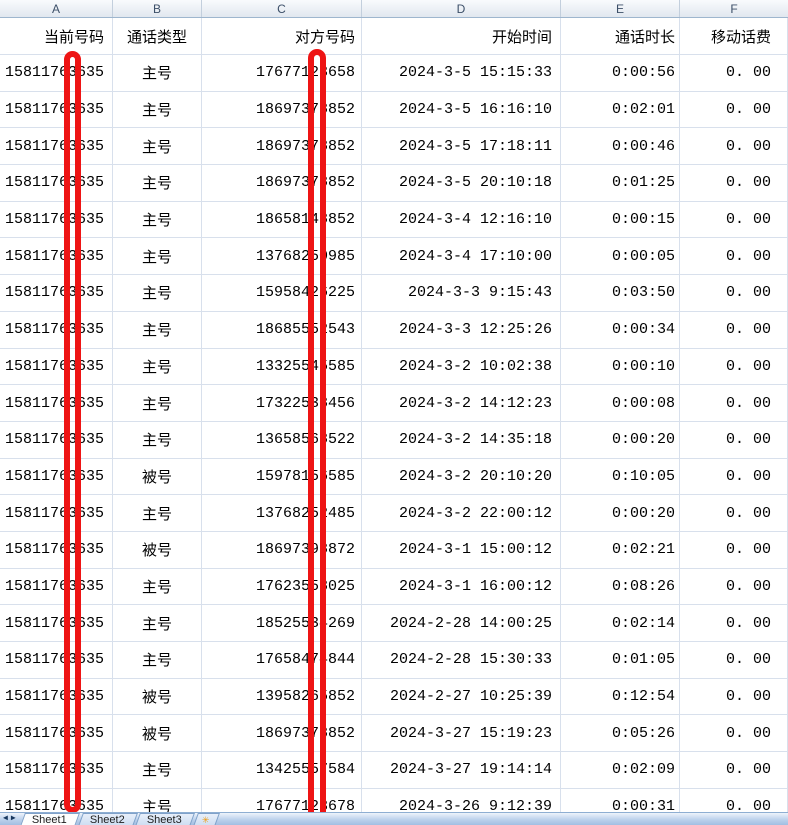 This screenshot has height=825, width=788. What do you see at coordinates (461, 513) in the screenshot?
I see `cell-d: 2024-3-2 22:00:12` at bounding box center [461, 513].